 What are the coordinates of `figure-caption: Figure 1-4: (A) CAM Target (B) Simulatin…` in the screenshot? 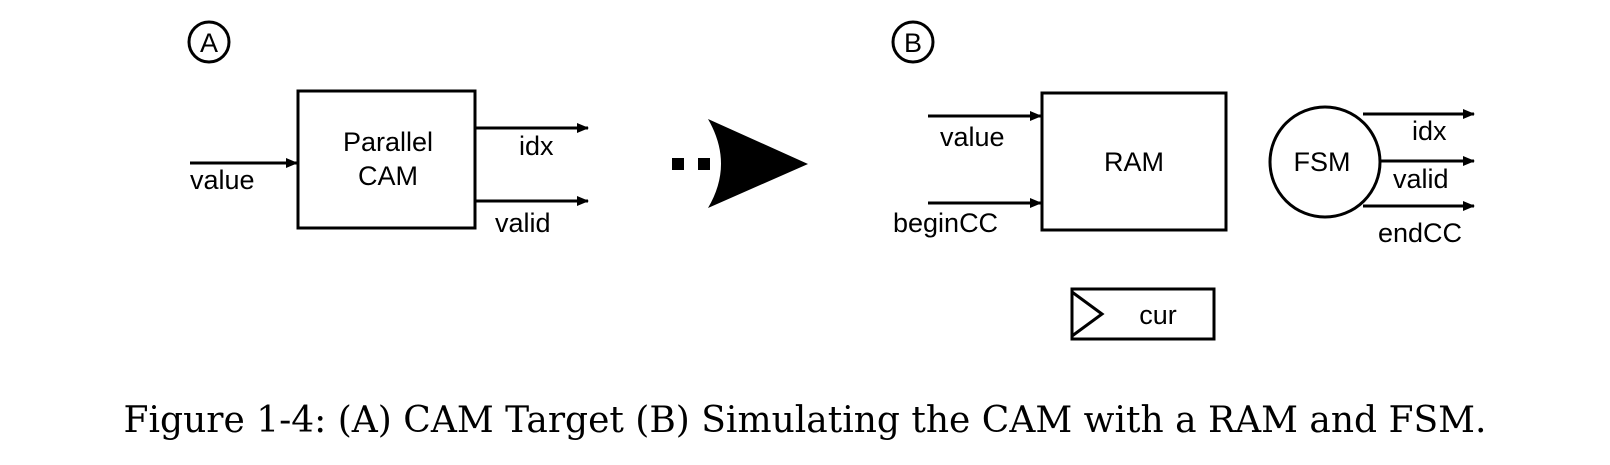 It's located at (805, 420).